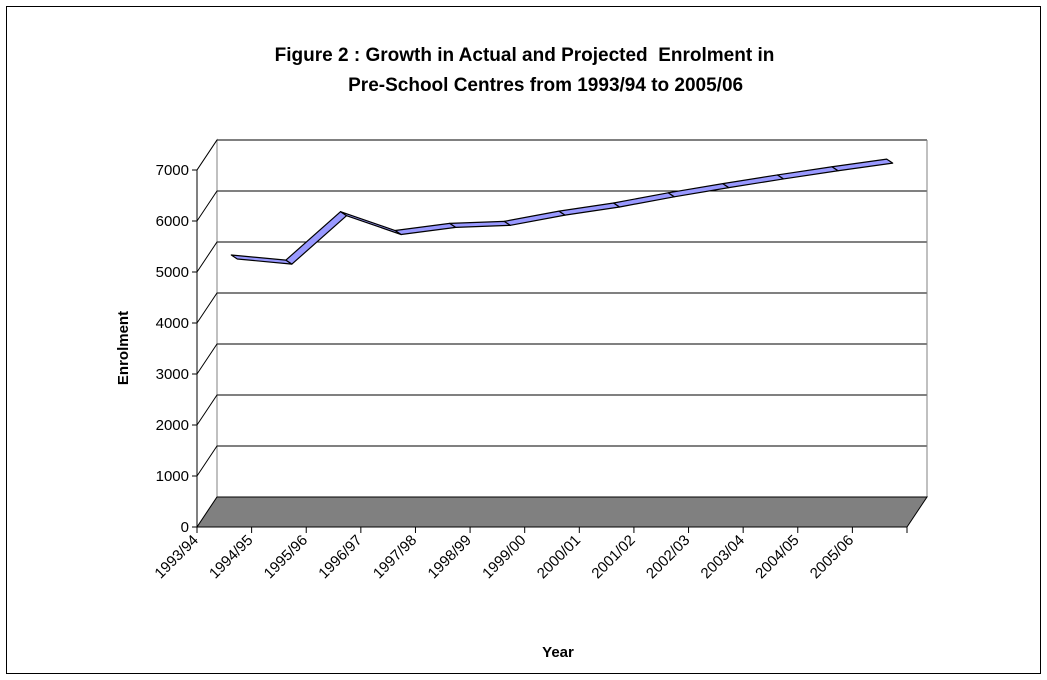  I want to click on y-tick-label: 4000, so click(172, 323).